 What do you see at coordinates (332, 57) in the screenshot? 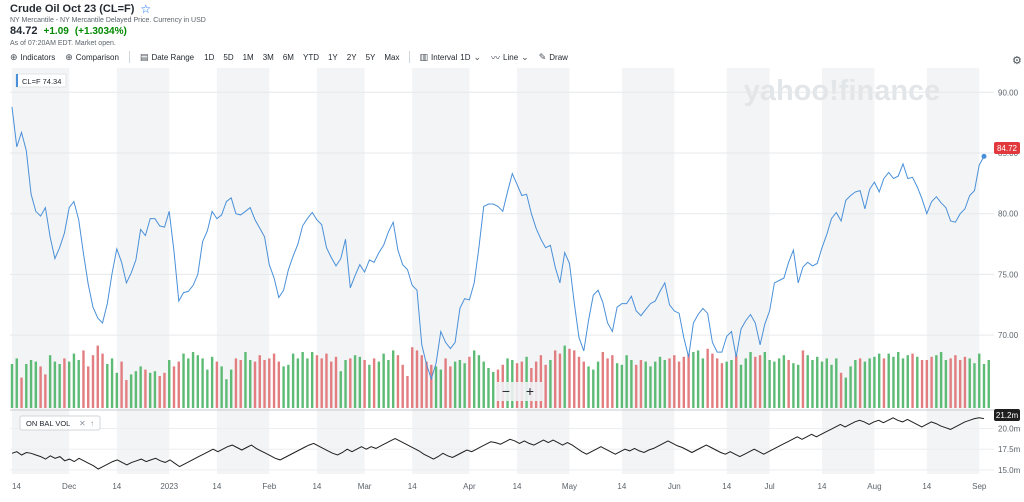
I see `range-1y-button: 1Y` at bounding box center [332, 57].